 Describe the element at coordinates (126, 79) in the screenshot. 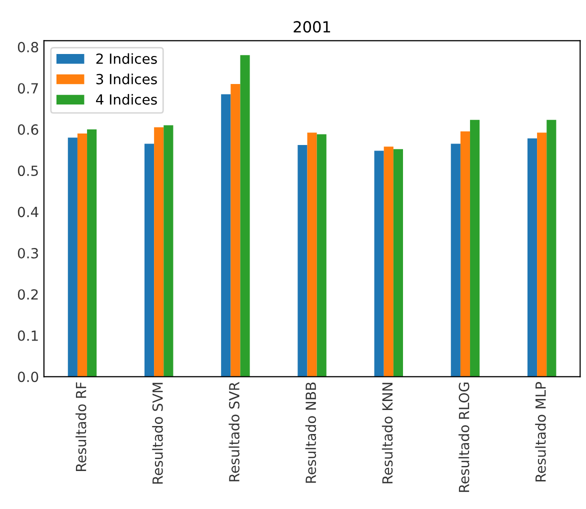

I see `legend-label: 3 Indices` at that location.